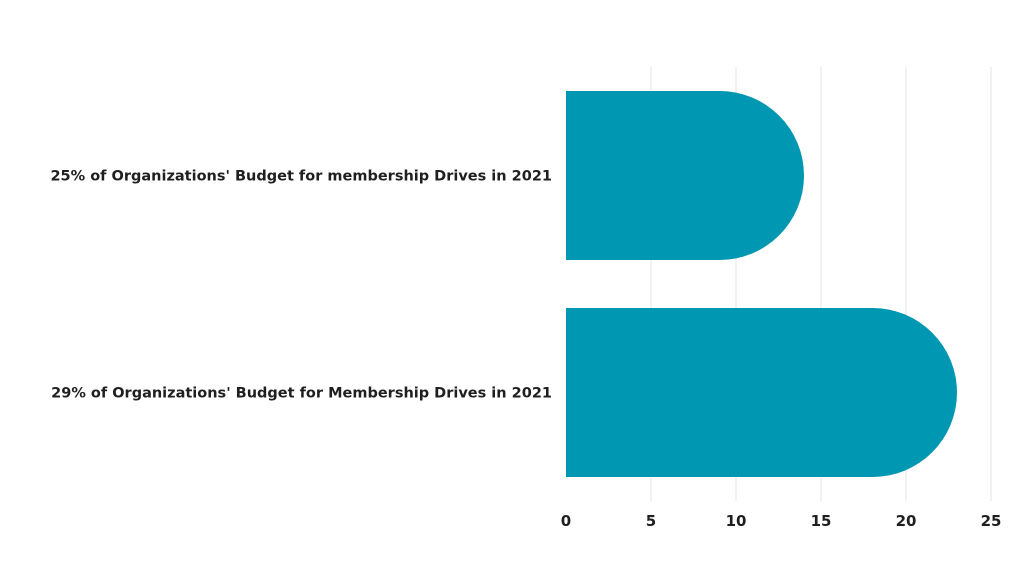 Image resolution: width=1024 pixels, height=576 pixels. I want to click on x-tick-label: 0, so click(566, 521).